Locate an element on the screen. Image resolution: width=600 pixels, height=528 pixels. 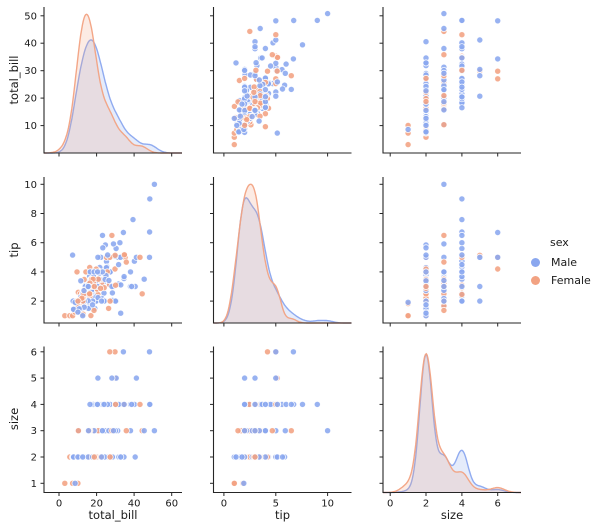
x-axis-label-total-bill: total_bill is located at coordinates (113, 515).